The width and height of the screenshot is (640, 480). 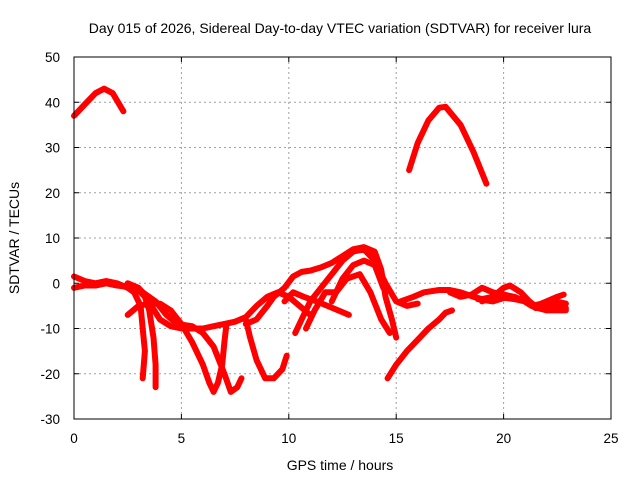 I want to click on y-tick-label: 30, so click(x=52, y=148).